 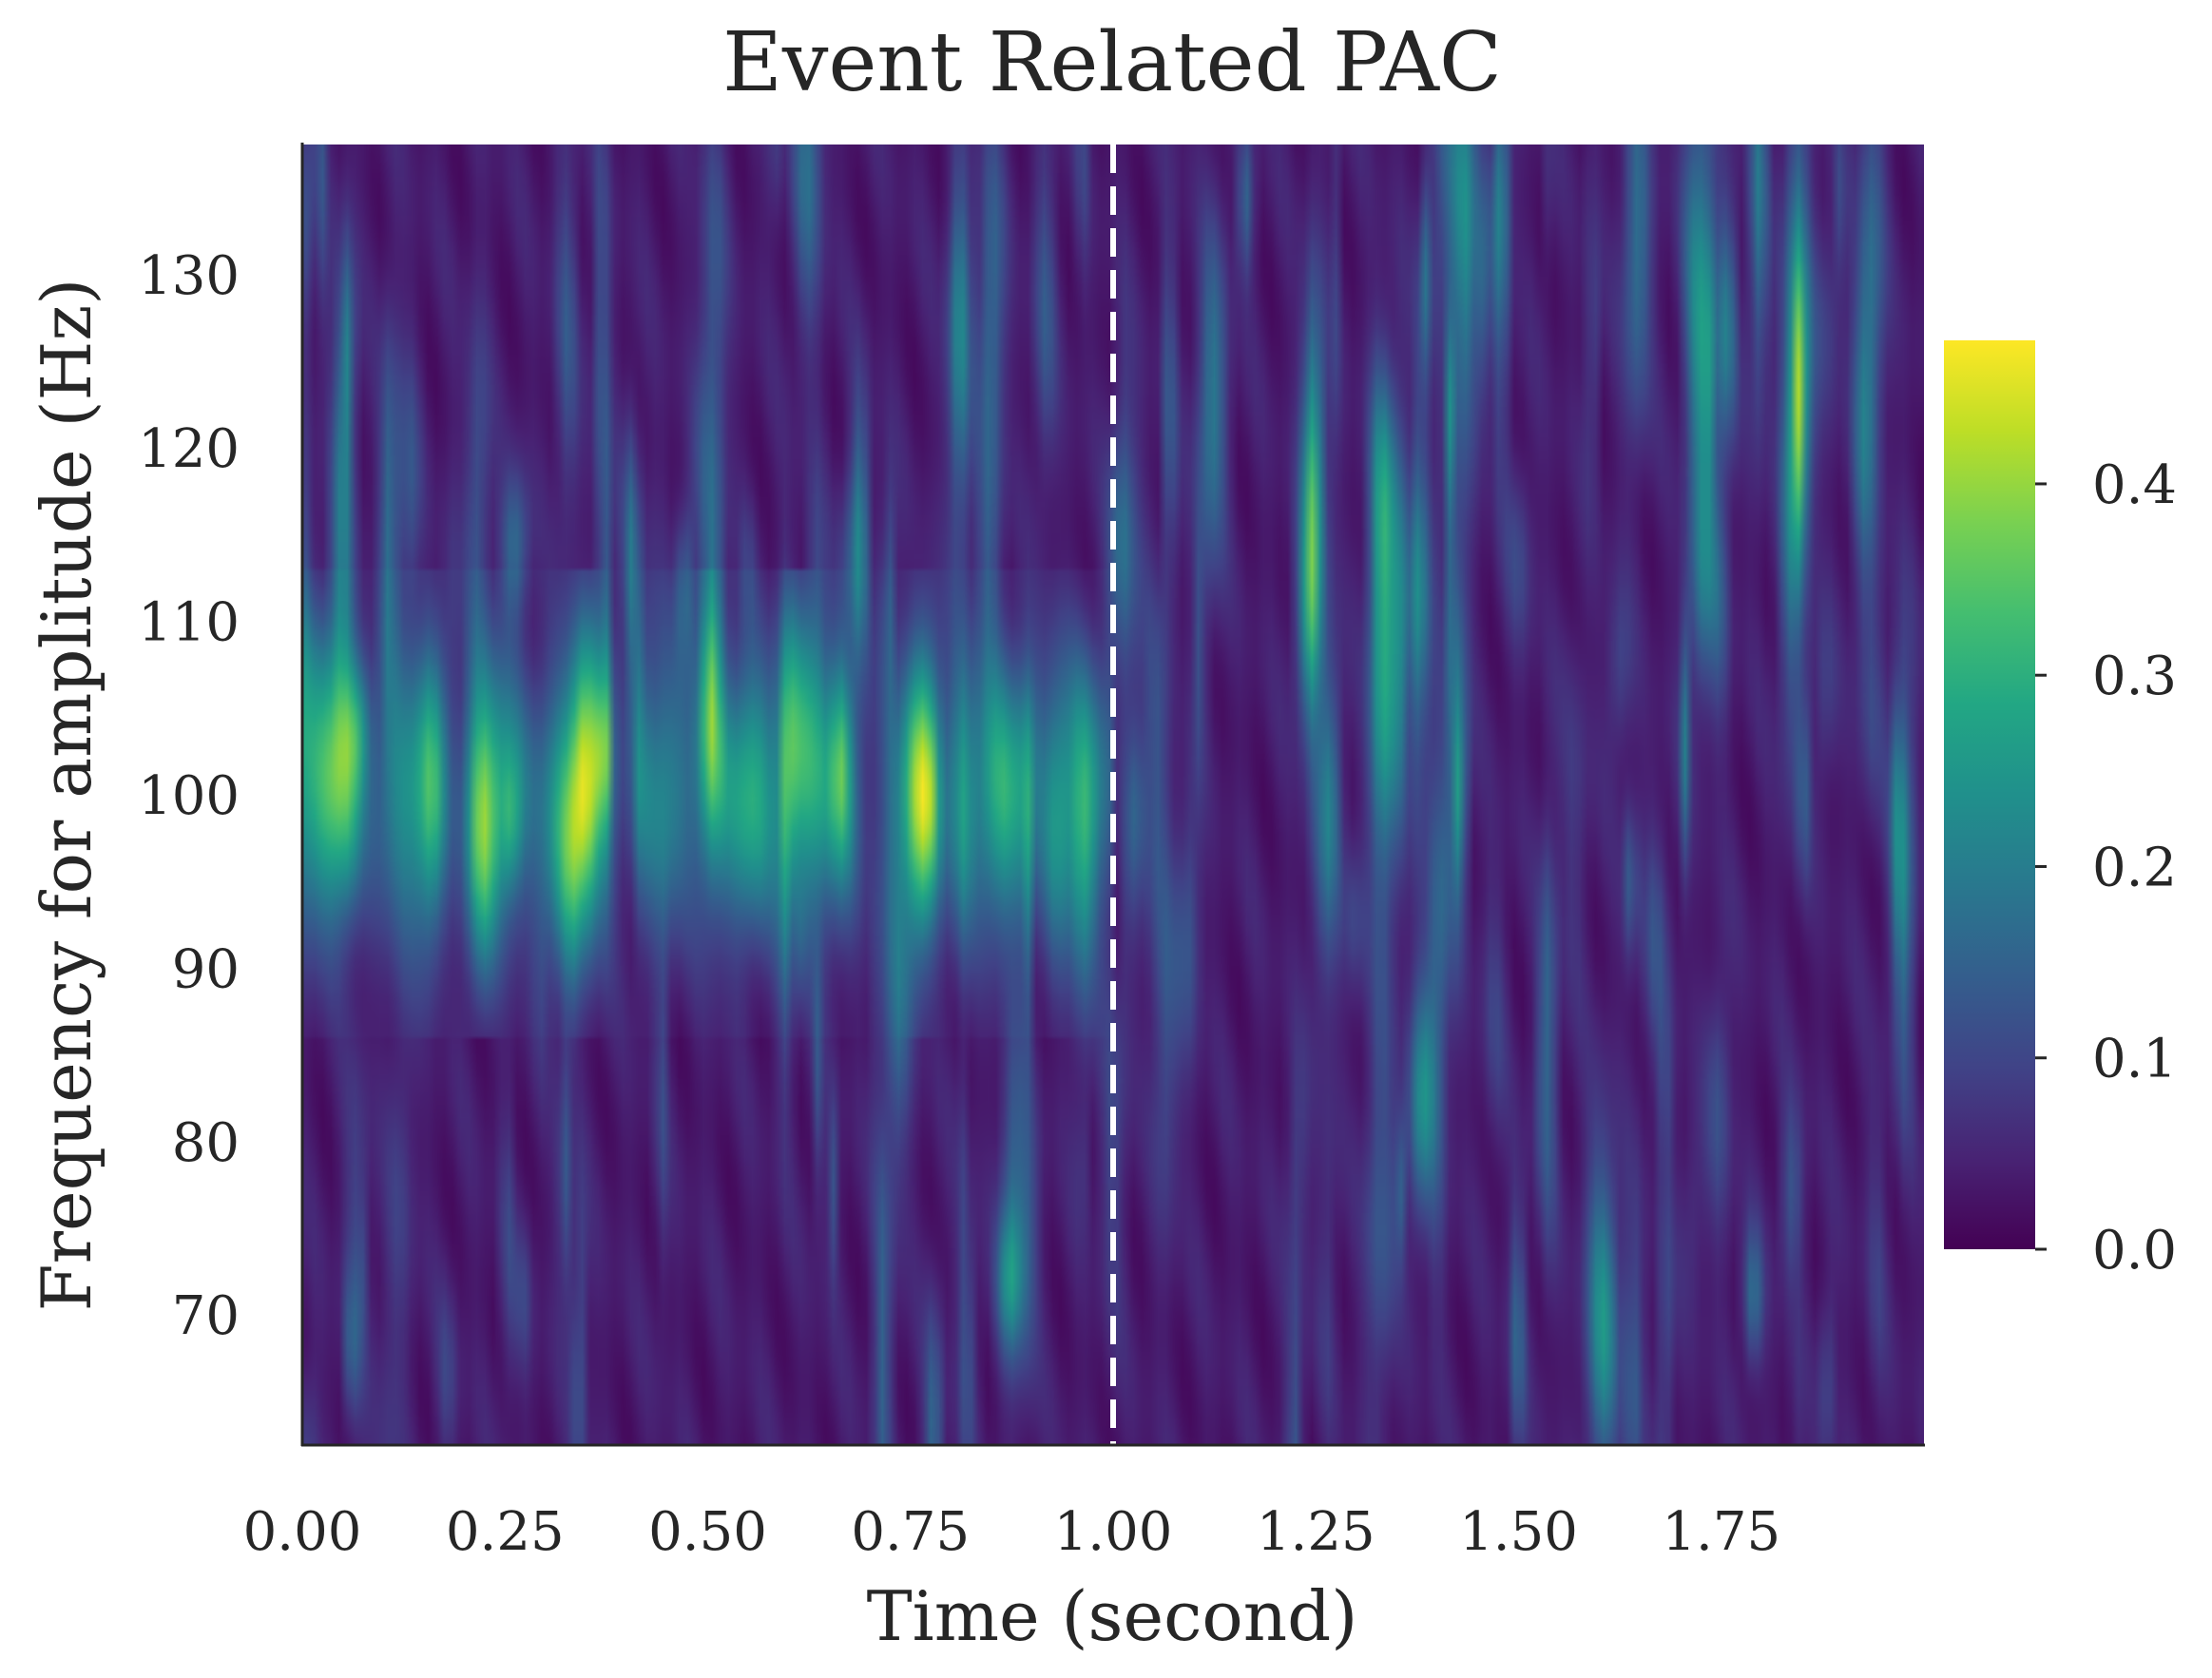 What do you see at coordinates (1113, 1532) in the screenshot?
I see `x-tick-label: 1.00` at bounding box center [1113, 1532].